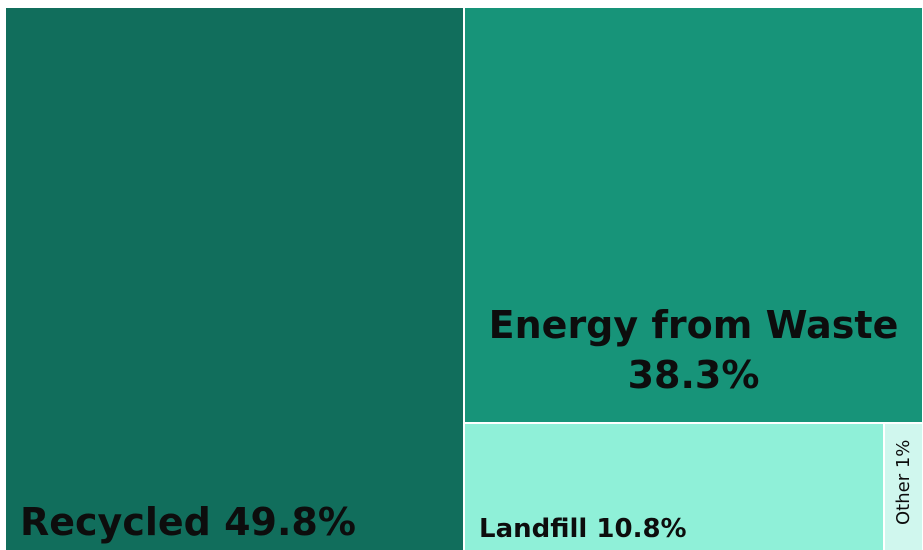 This screenshot has height=550, width=923. Describe the element at coordinates (693, 375) in the screenshot. I see `label-energy-value: 38.3%` at that location.